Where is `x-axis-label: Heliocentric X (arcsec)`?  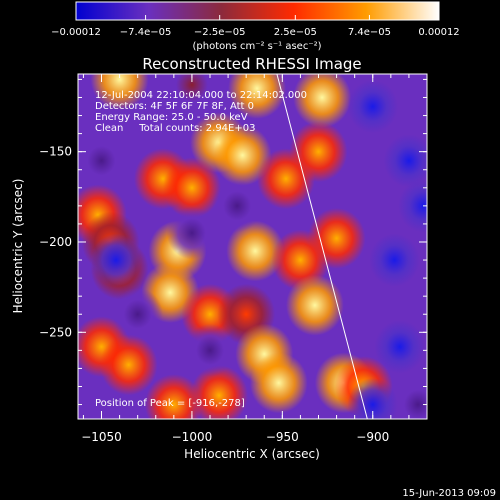
x-axis-label: Heliocentric X (arcsec) is located at coordinates (252, 454).